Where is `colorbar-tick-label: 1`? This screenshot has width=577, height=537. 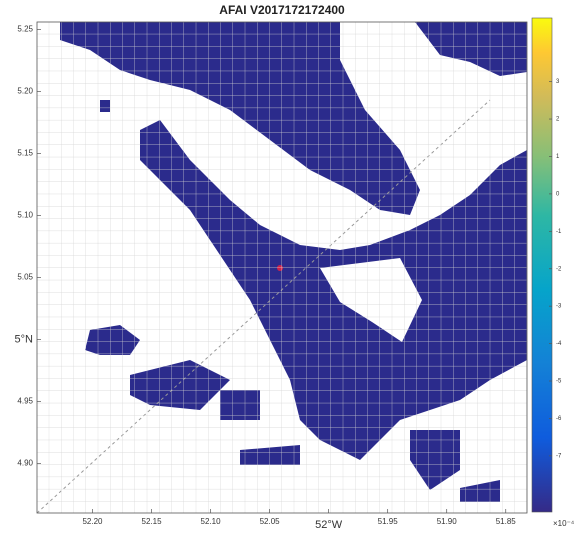 colorbar-tick-label: 1 is located at coordinates (558, 157).